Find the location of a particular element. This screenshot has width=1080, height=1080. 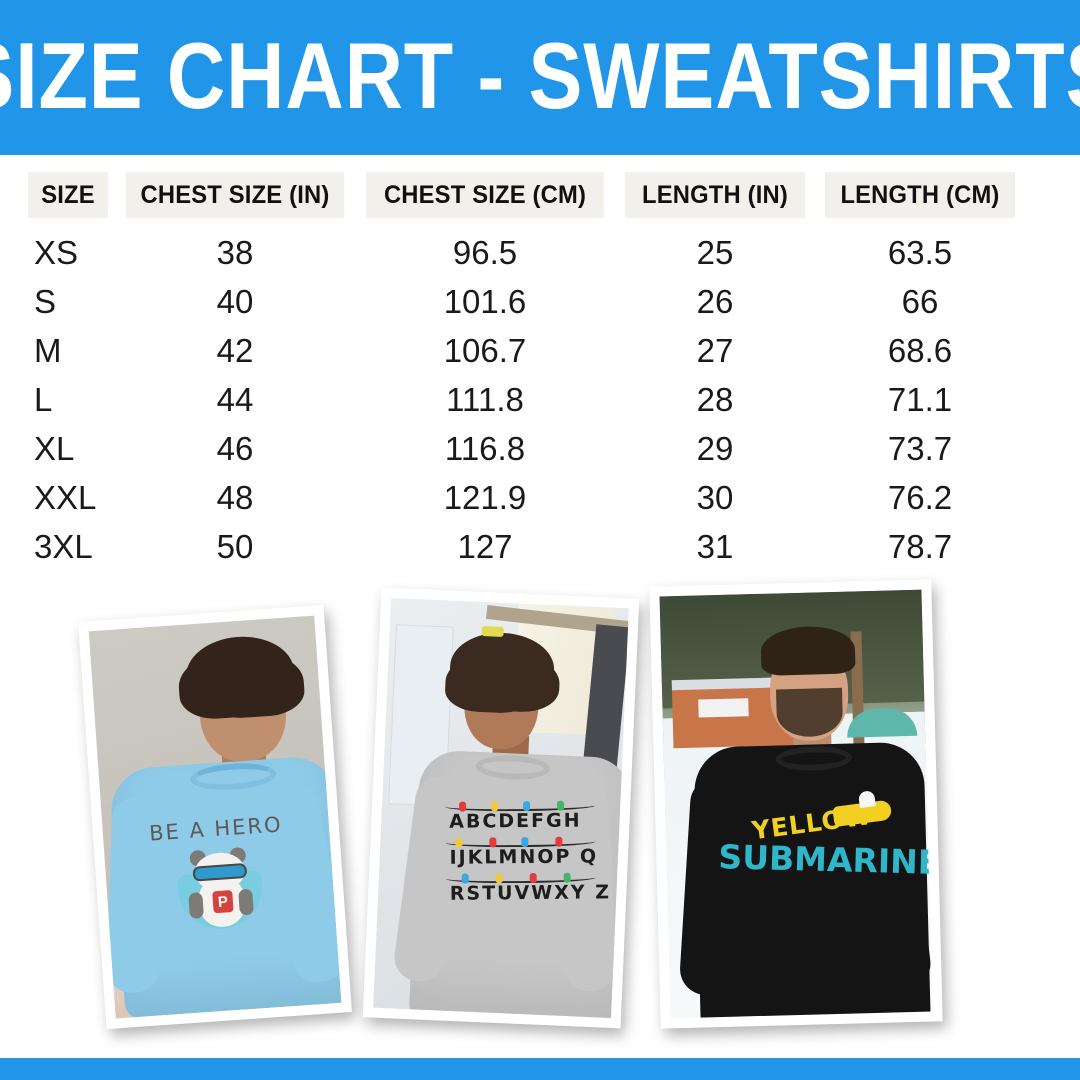

cell-size: XS is located at coordinates (56, 252).